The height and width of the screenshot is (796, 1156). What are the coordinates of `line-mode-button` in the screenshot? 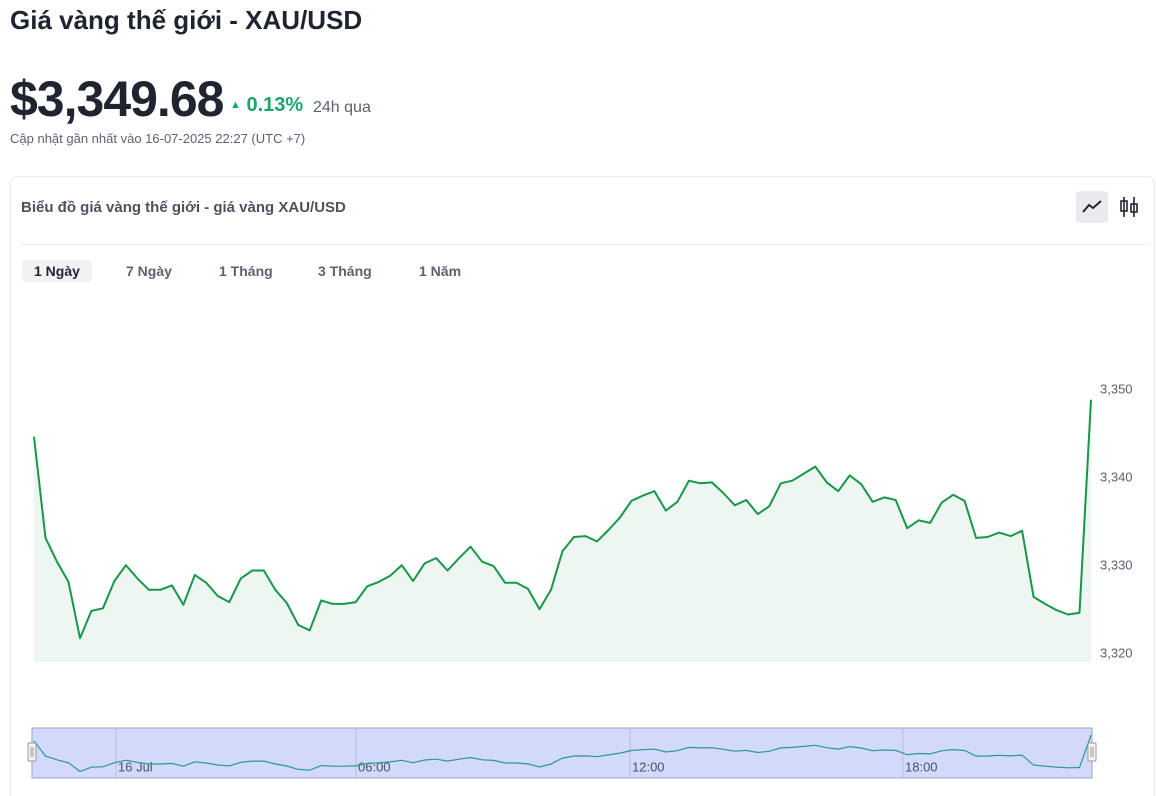 It's located at (1092, 207).